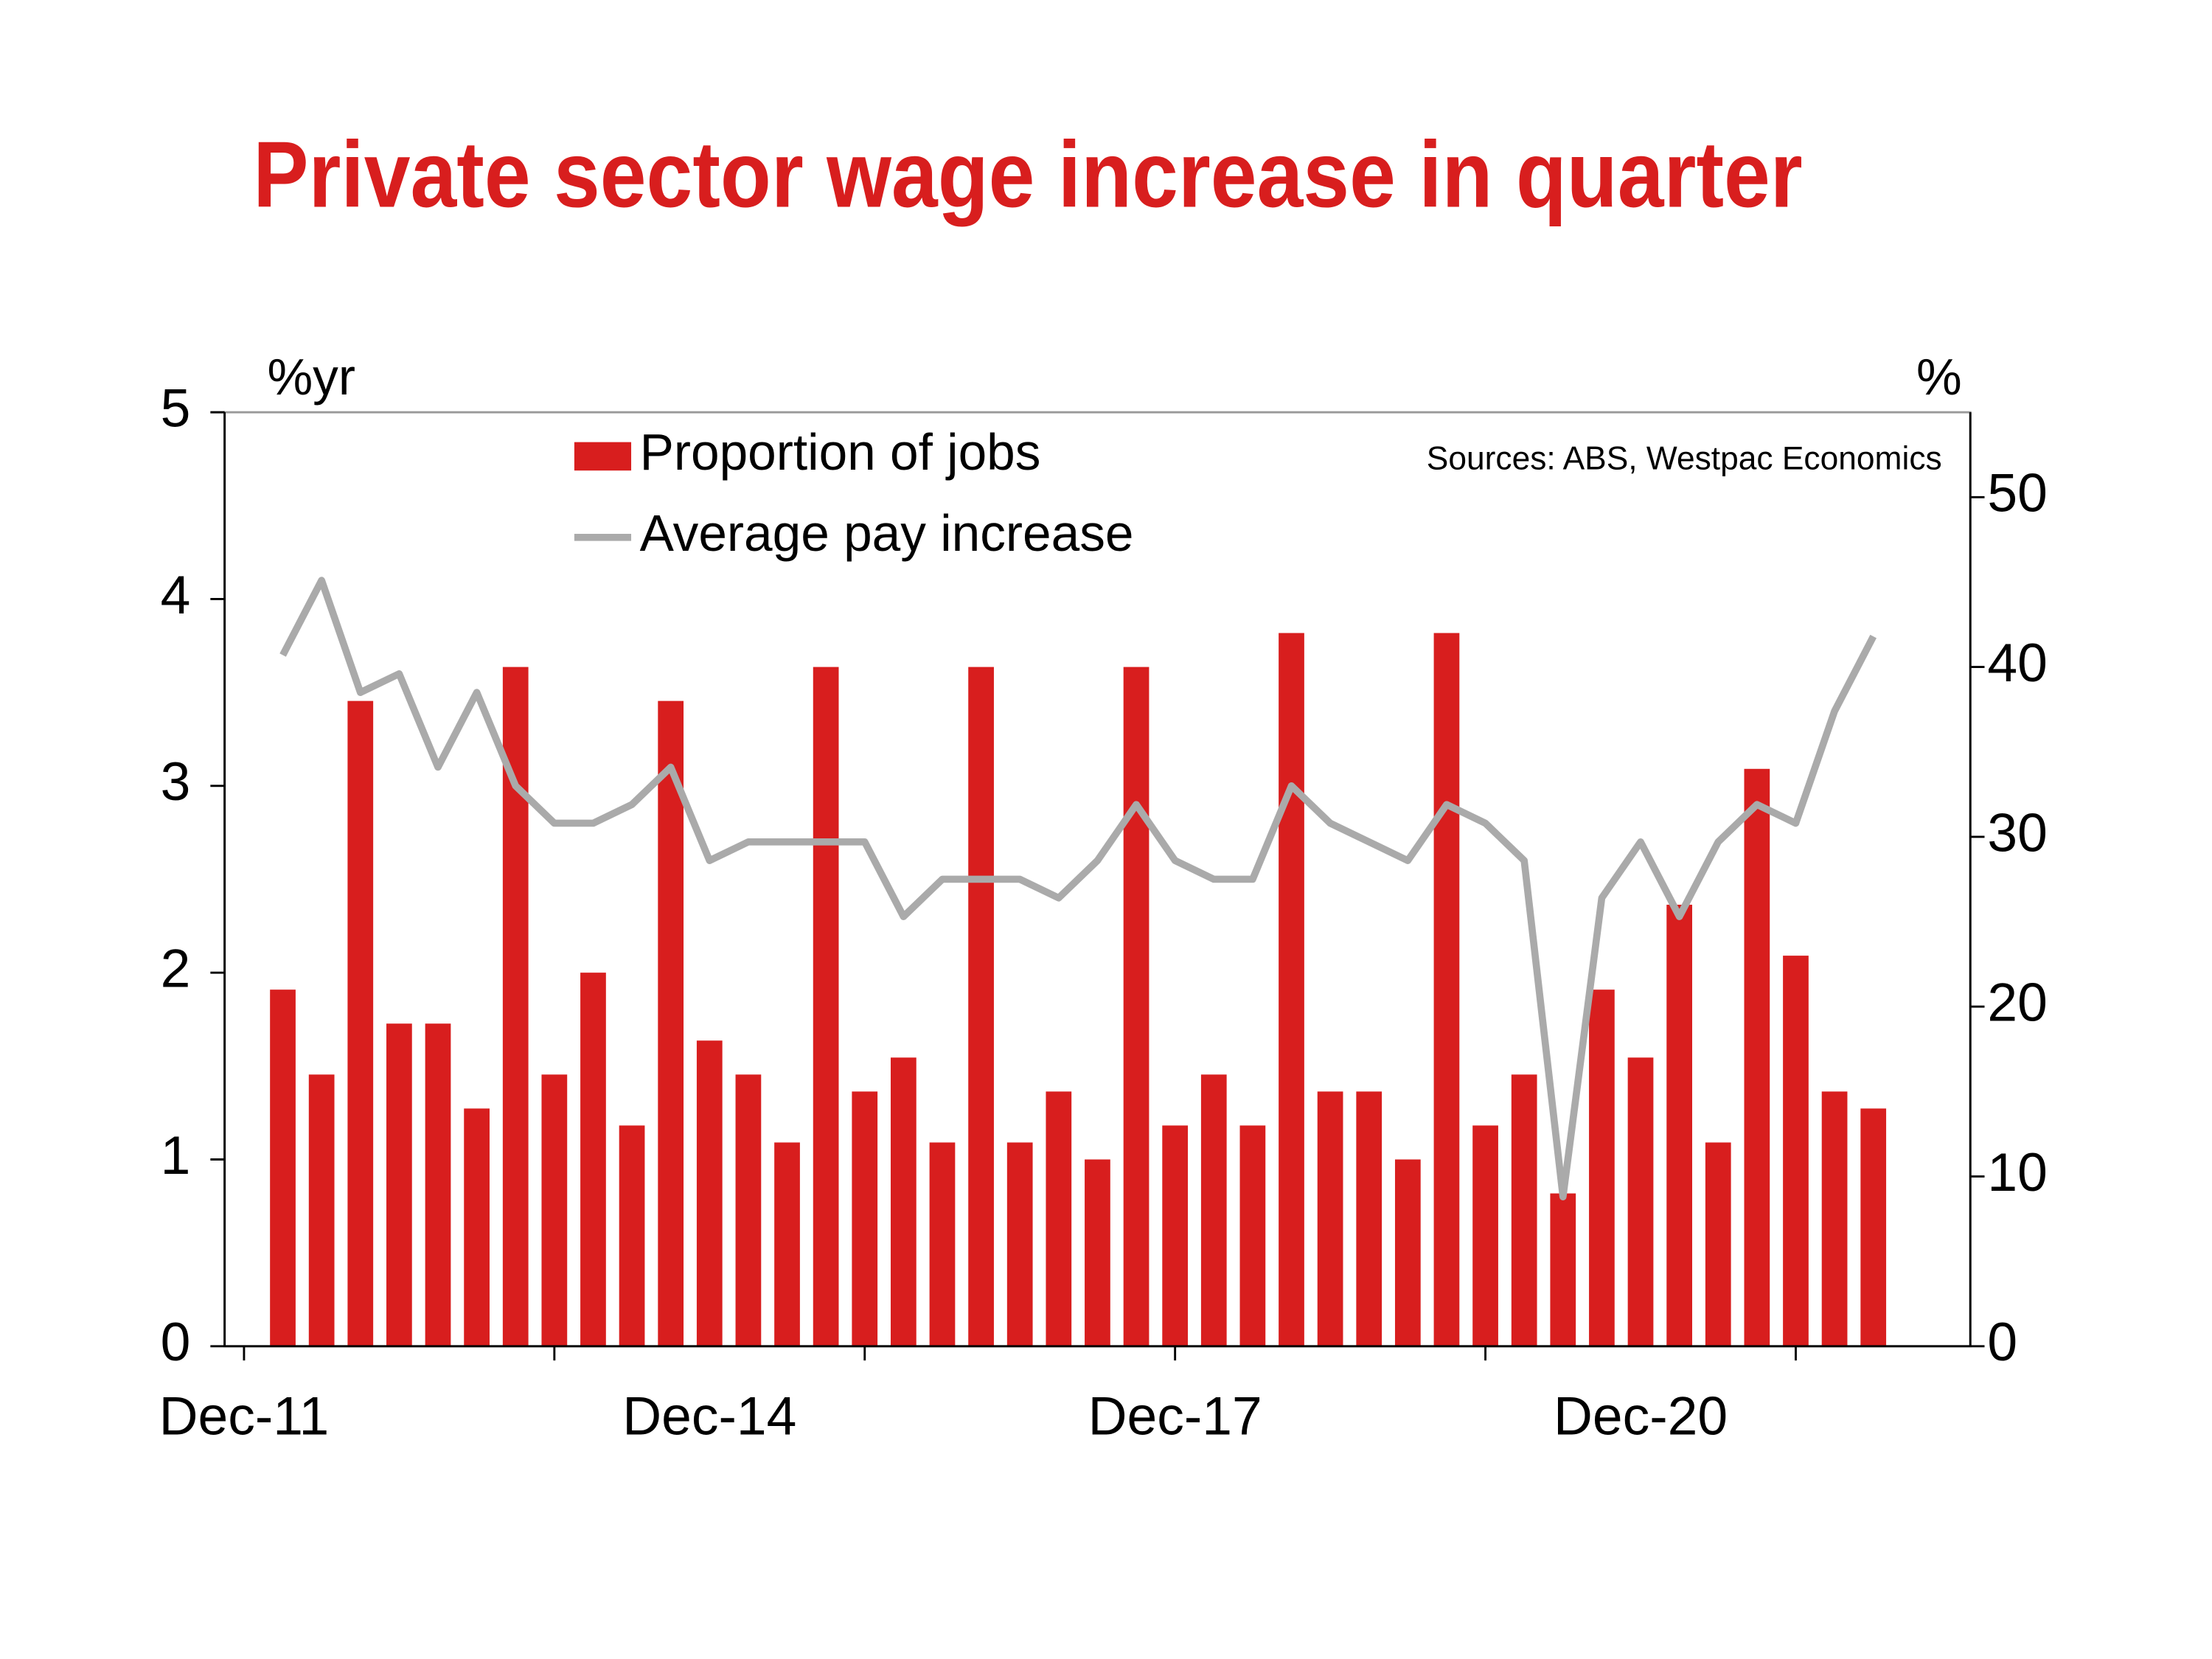  What do you see at coordinates (2002, 1342) in the screenshot?
I see `y2-tick-label: 0` at bounding box center [2002, 1342].